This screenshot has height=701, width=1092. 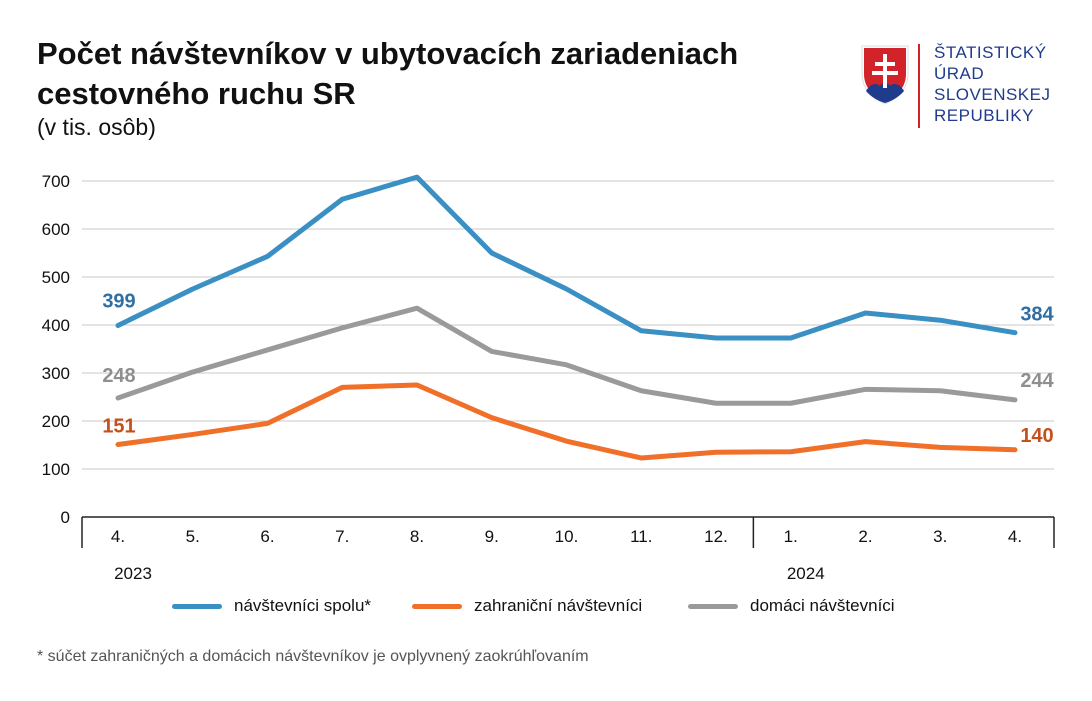 What do you see at coordinates (990, 52) in the screenshot?
I see `logo-line: ŠTATISTICKÝ` at bounding box center [990, 52].